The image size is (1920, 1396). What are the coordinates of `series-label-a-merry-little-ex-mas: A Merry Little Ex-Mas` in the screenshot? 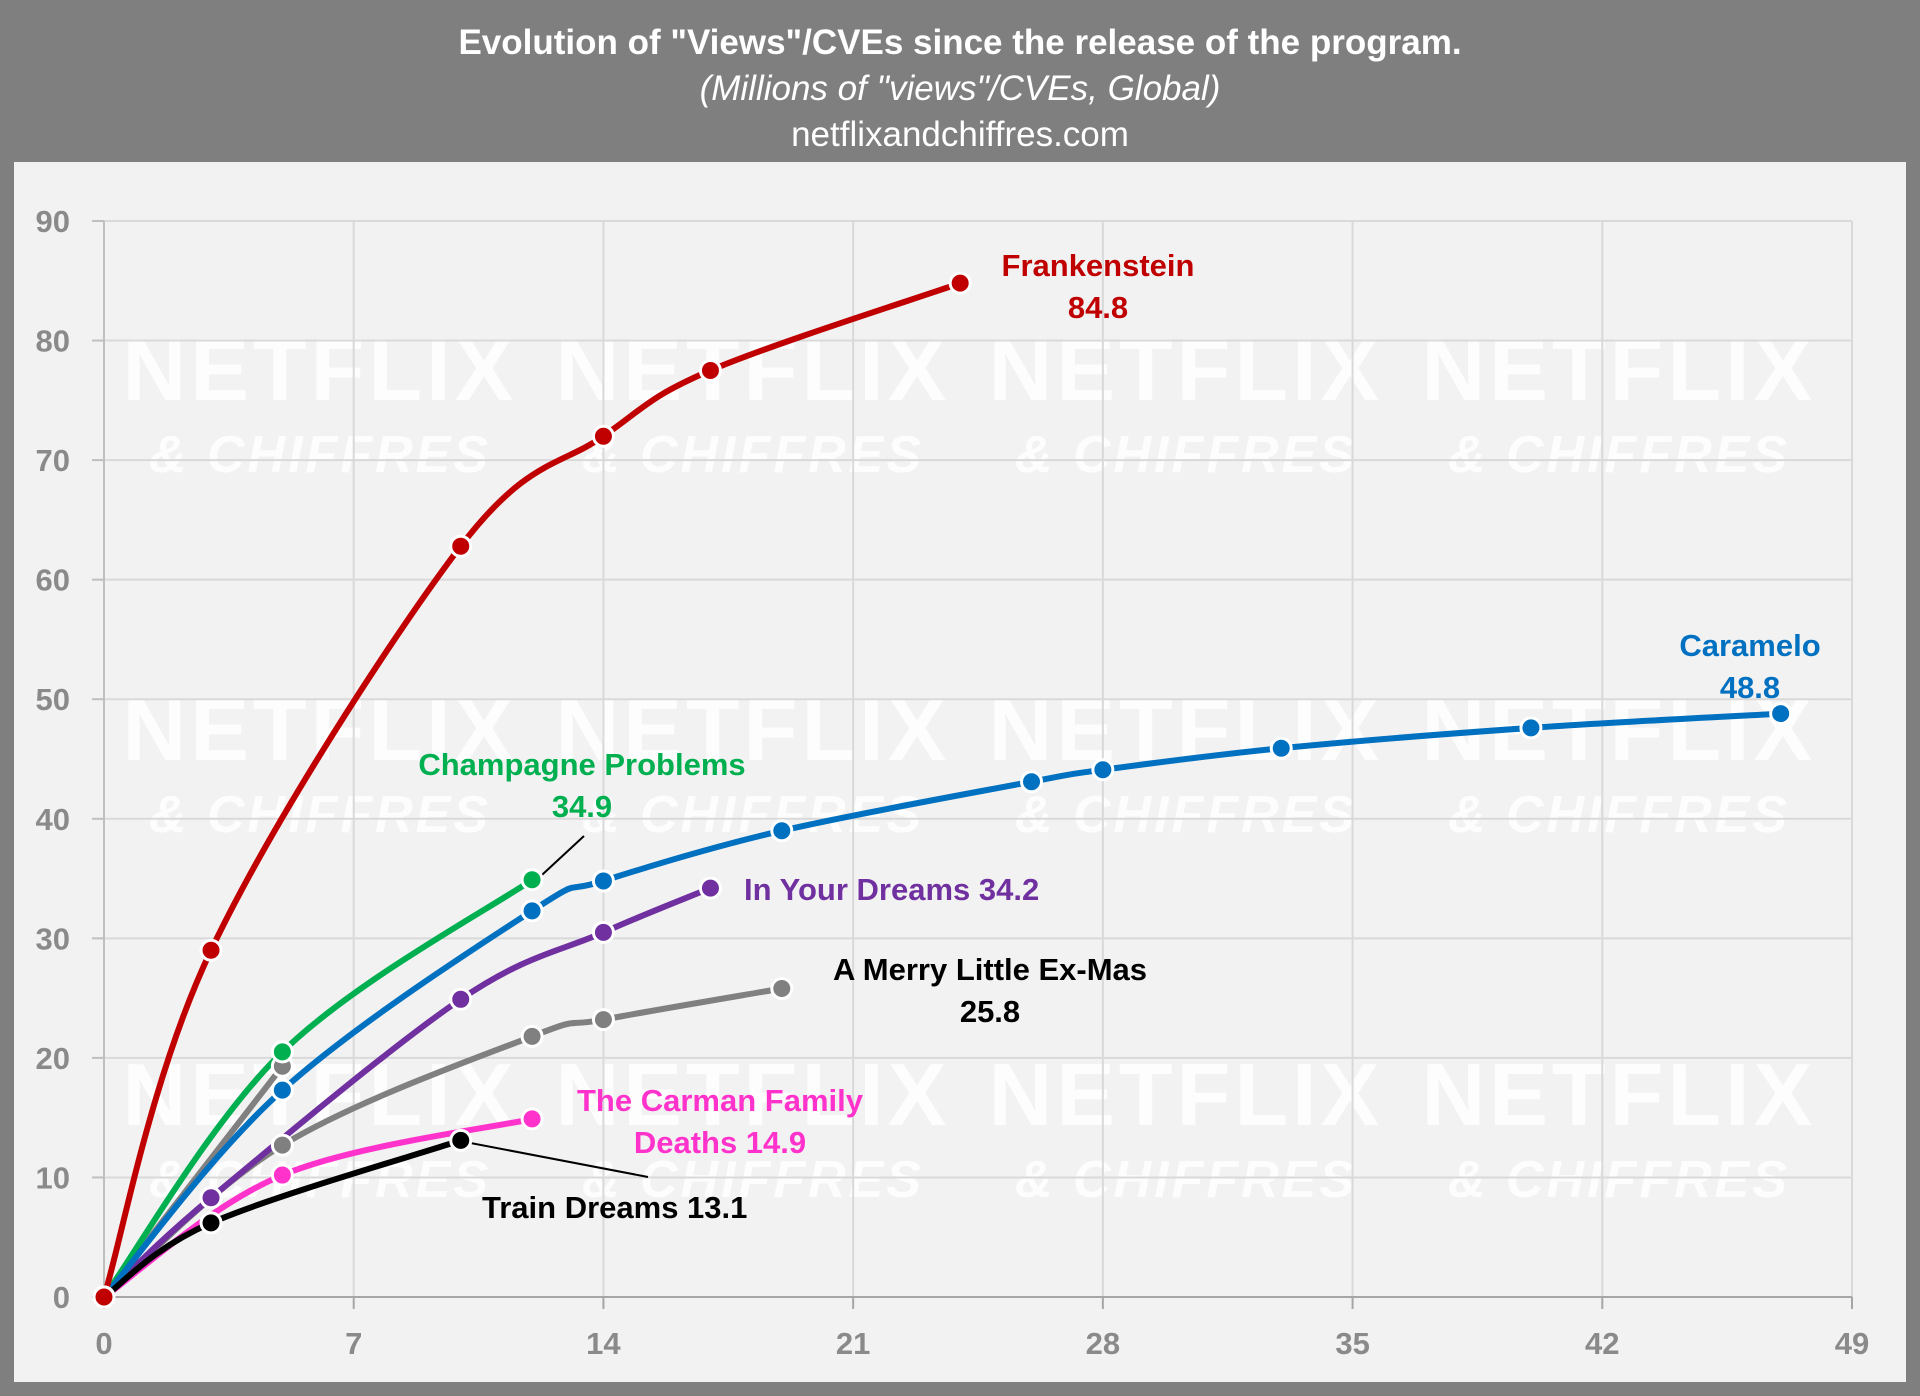 It's located at (990, 969).